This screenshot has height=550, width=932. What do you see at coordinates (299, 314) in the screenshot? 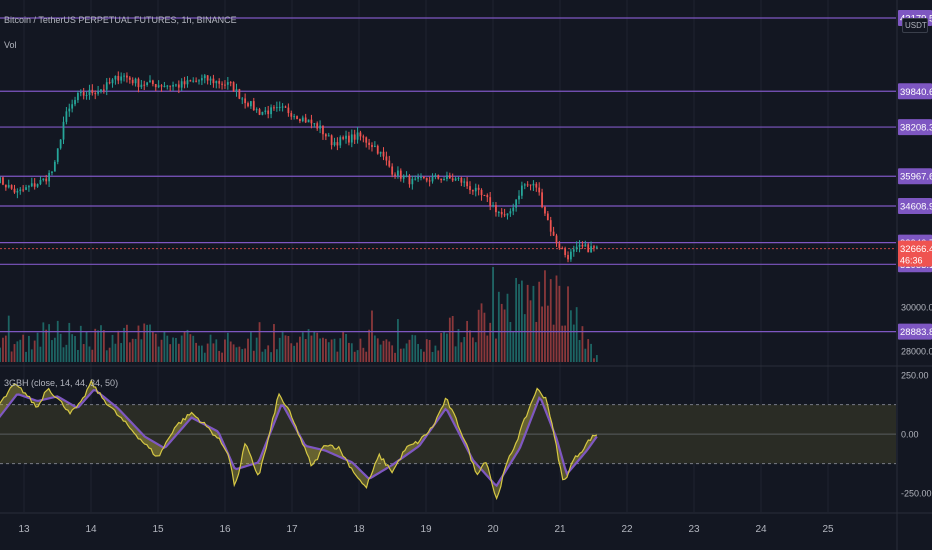
I see `volume-bars` at bounding box center [299, 314].